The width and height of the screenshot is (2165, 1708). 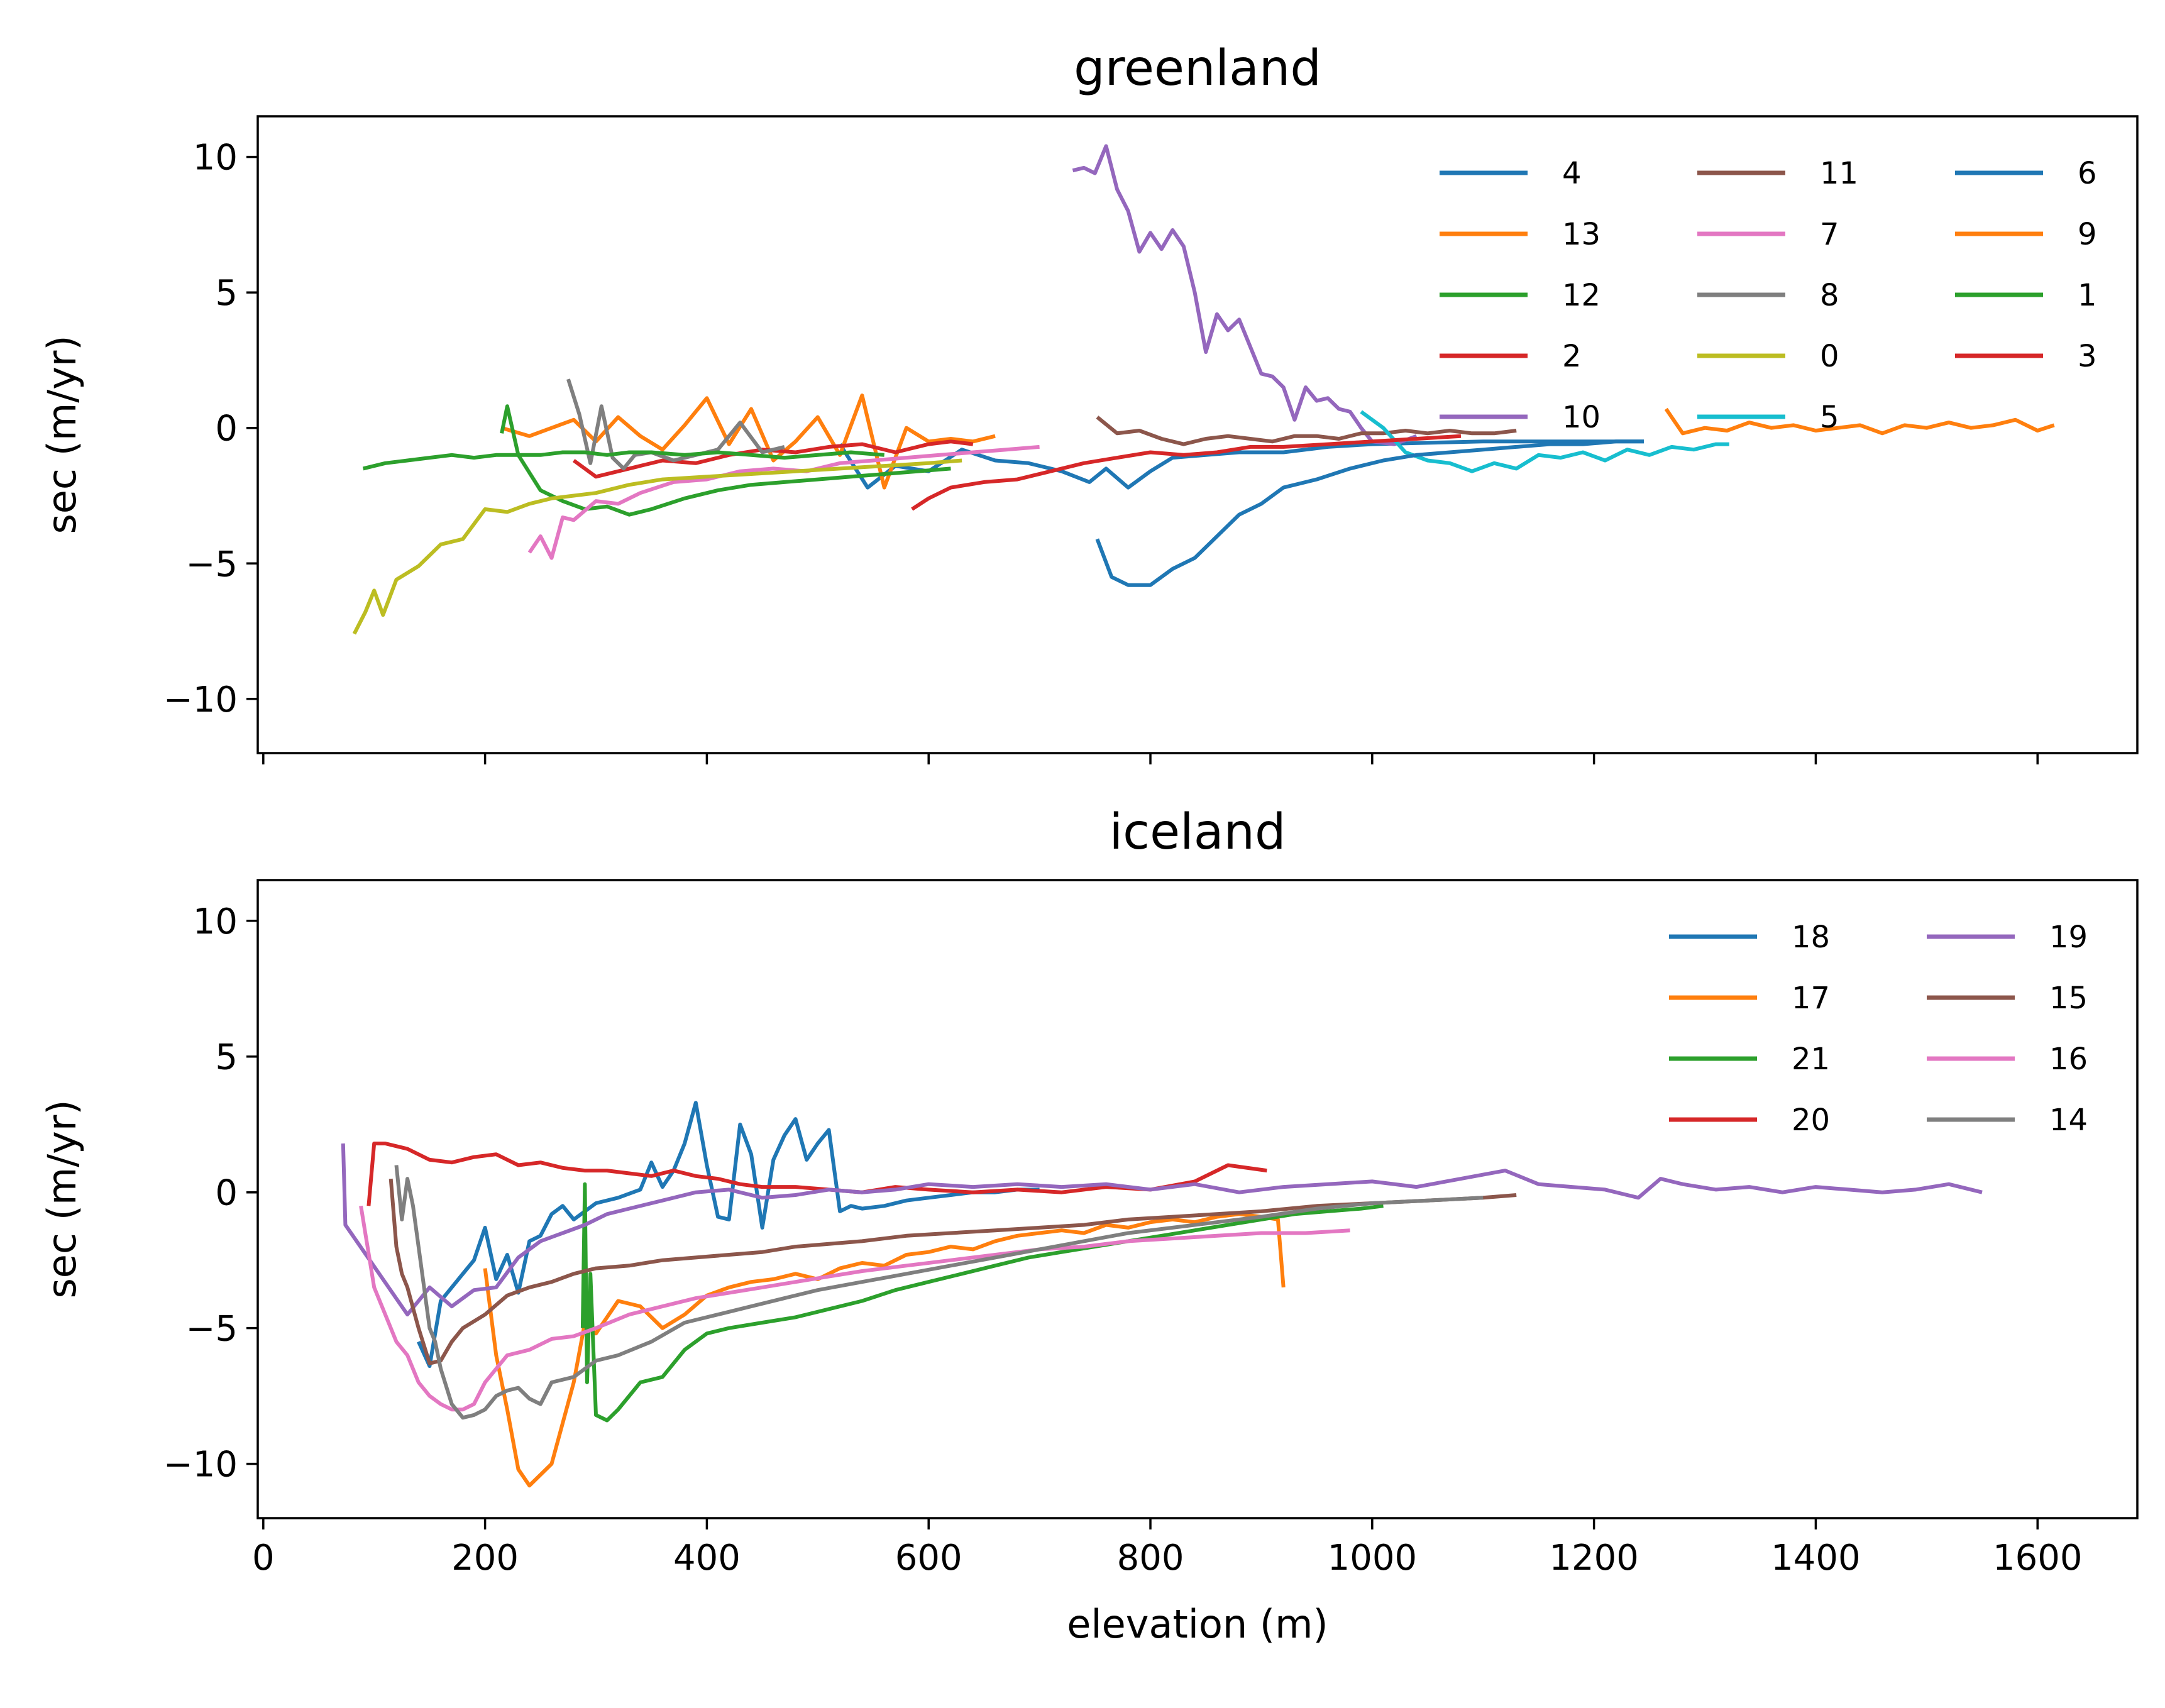 I want to click on legend: 18 17 21 20 19 15 16 14, so click(x=1878, y=1029).